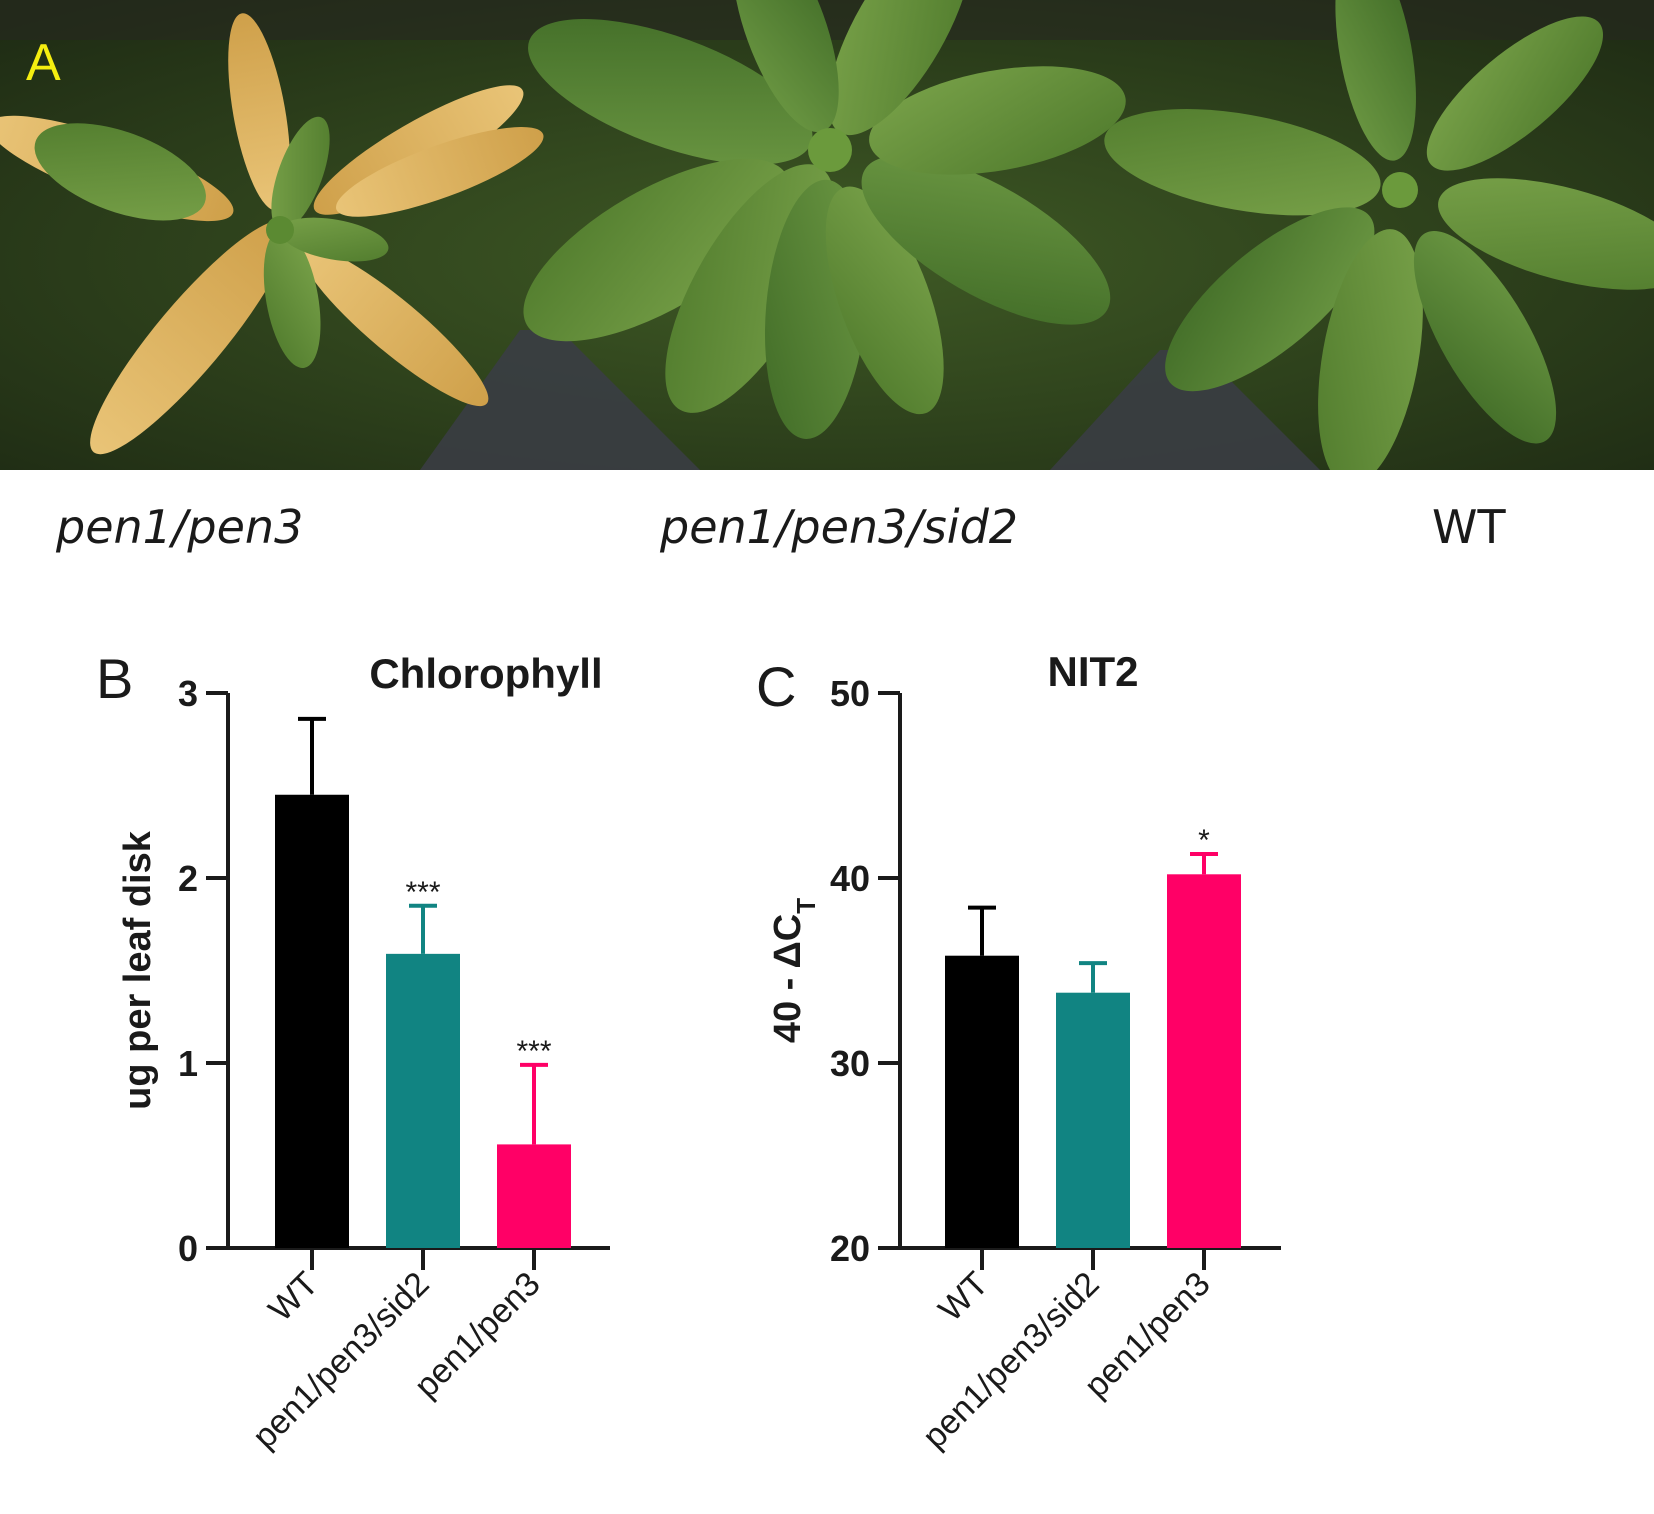 The image size is (1654, 1514). Describe the element at coordinates (839, 527) in the screenshot. I see `genotype-label-pen1-pen3-sid2: pen1/pen3/sid2` at that location.